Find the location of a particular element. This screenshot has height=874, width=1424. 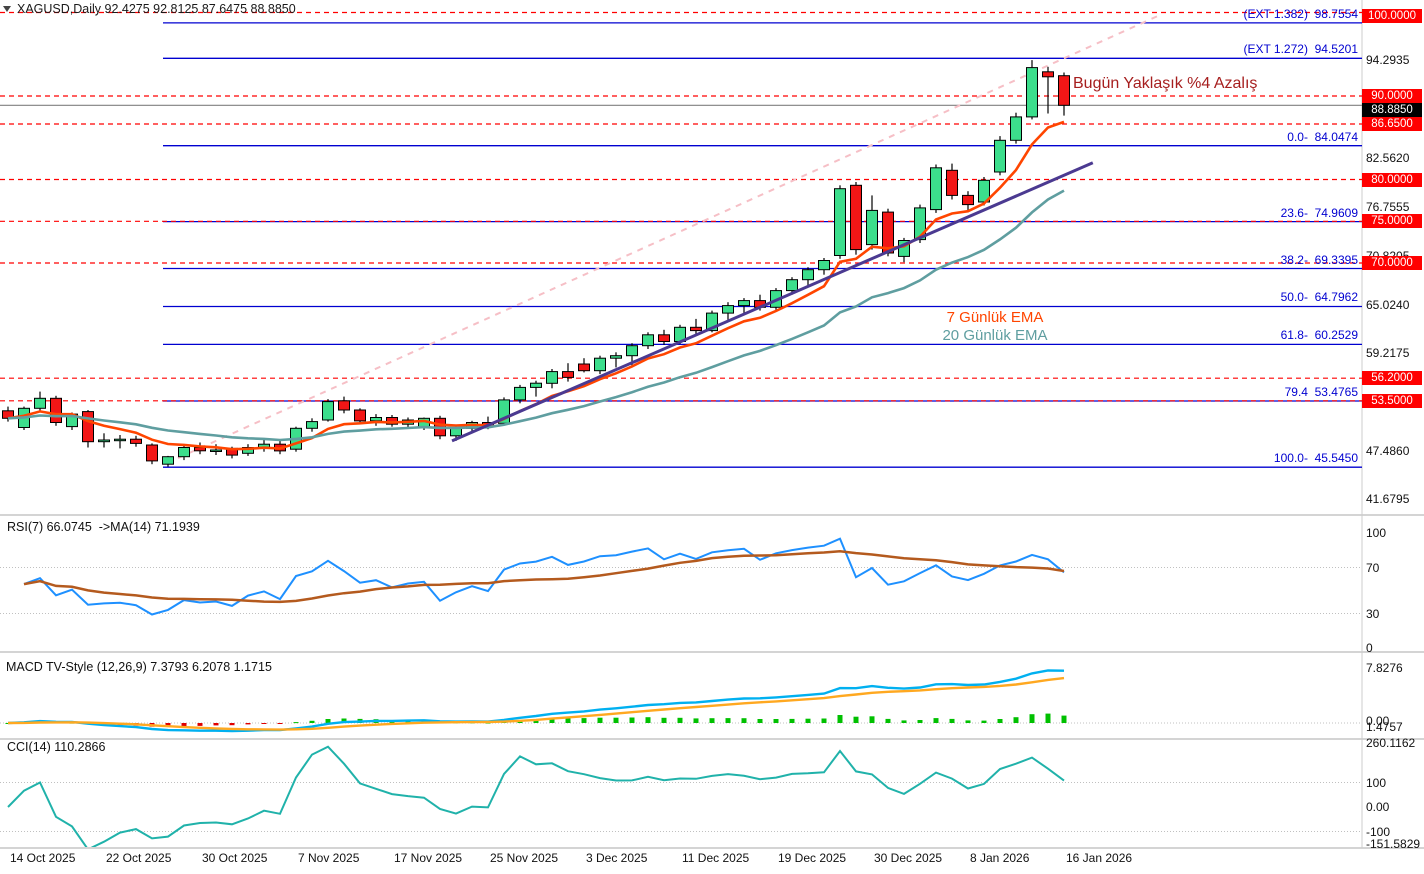

cci-label: CCI(14) 110.2866 is located at coordinates (56, 747).